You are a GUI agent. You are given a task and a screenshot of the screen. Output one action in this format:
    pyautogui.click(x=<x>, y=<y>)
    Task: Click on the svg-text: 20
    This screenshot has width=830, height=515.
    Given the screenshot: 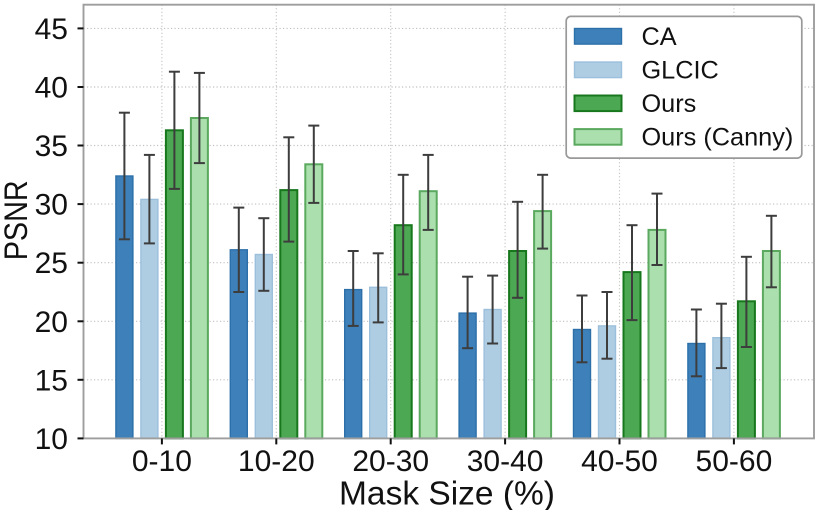 What is the action you would take?
    pyautogui.click(x=51, y=322)
    